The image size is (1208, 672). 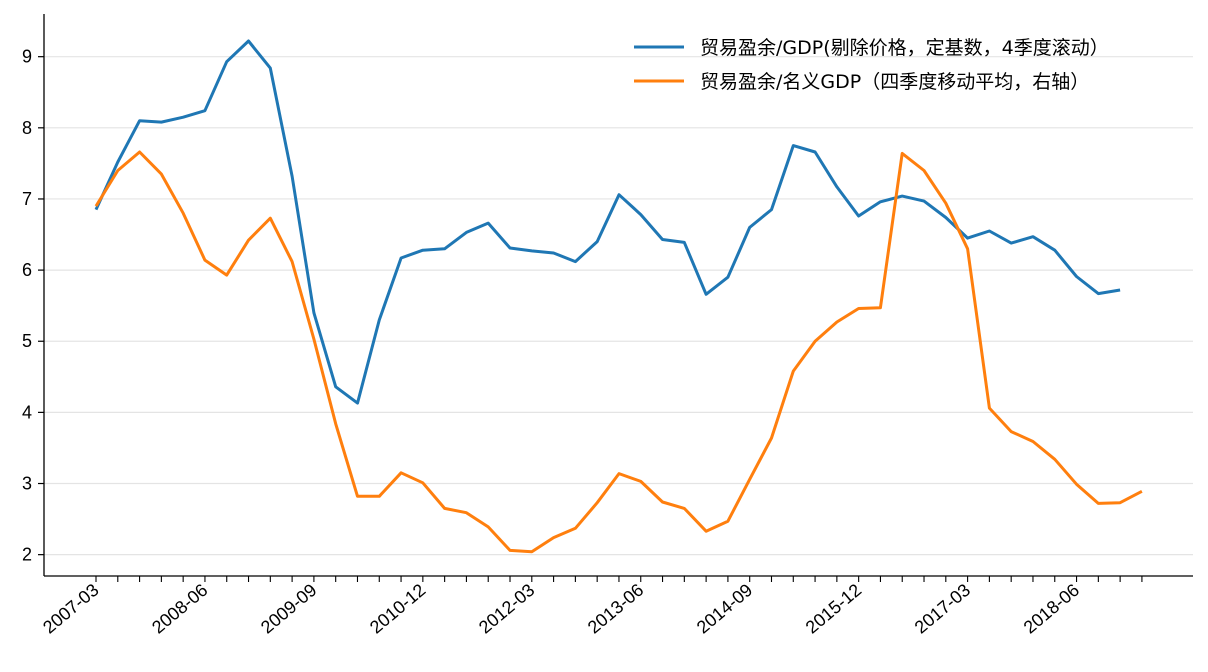 I want to click on y-tick-label: 3, so click(x=27, y=484).